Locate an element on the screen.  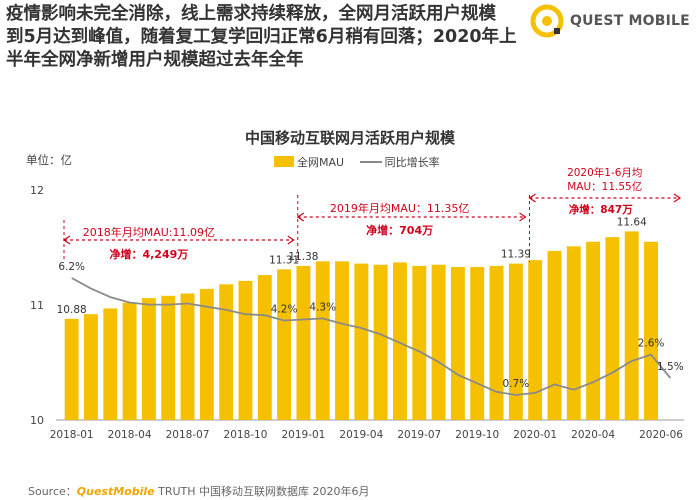
growth-value-label: 4.2% is located at coordinates (284, 310).